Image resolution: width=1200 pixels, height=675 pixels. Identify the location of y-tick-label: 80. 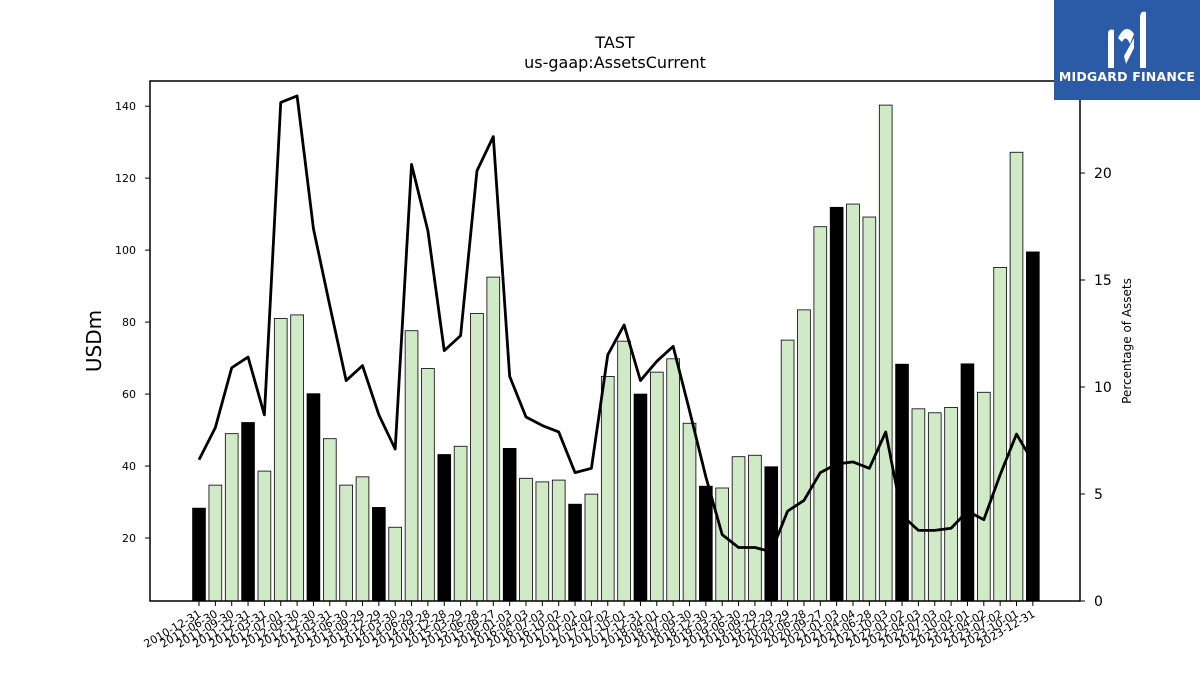
(129, 322).